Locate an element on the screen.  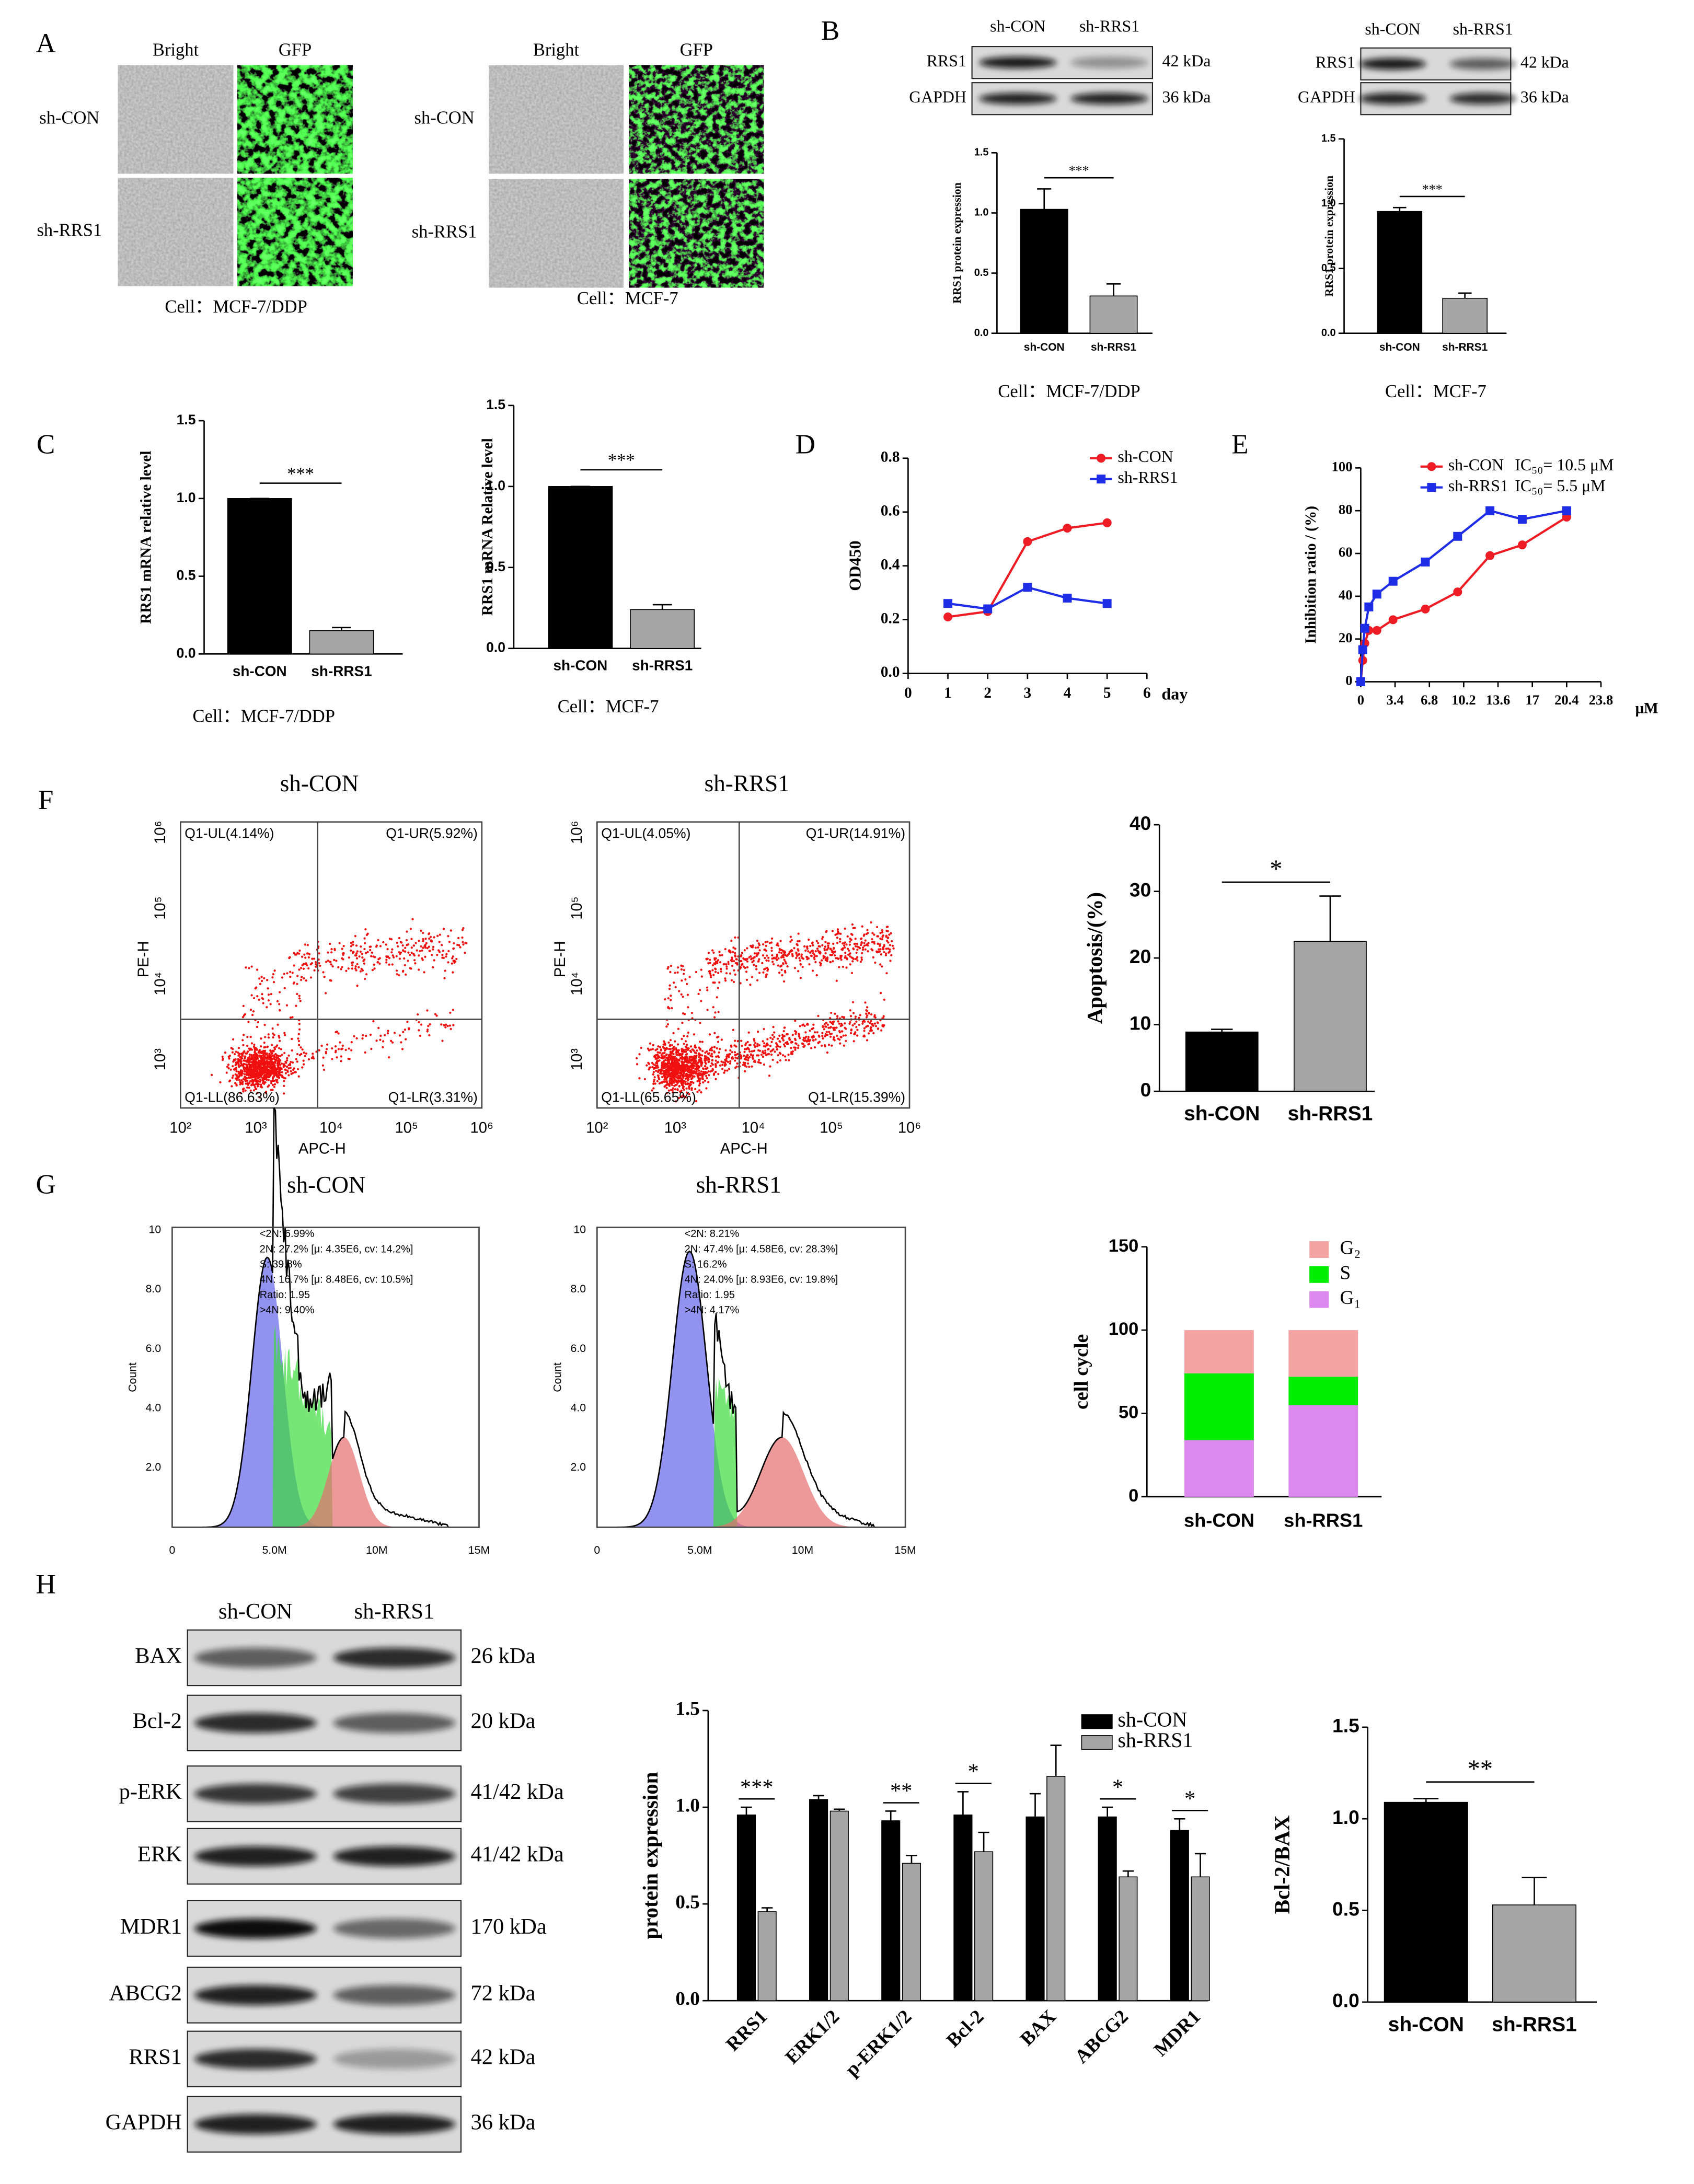
stats-line: 4N: 24.0% [μ: 8.93E6, cv: 19.8%] is located at coordinates (761, 1280).